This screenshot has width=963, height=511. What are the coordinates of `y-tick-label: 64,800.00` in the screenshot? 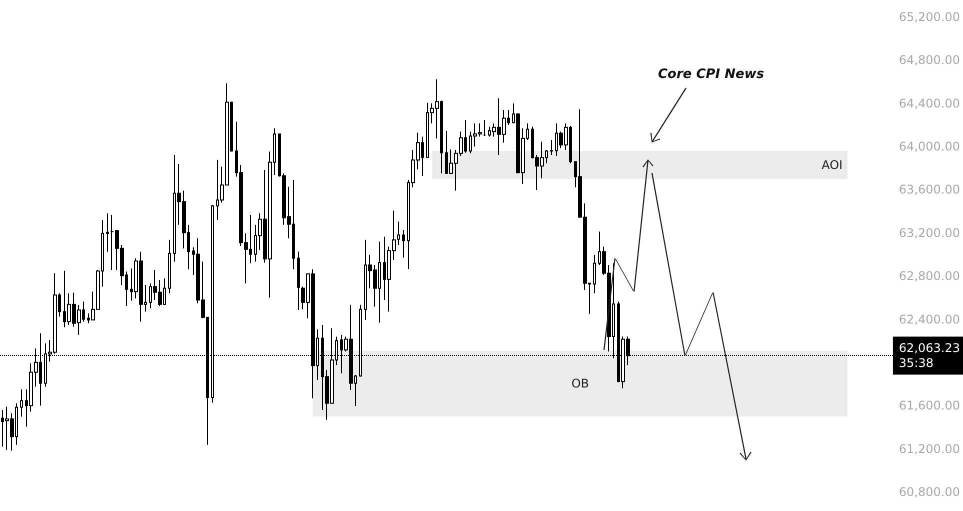 It's located at (929, 60).